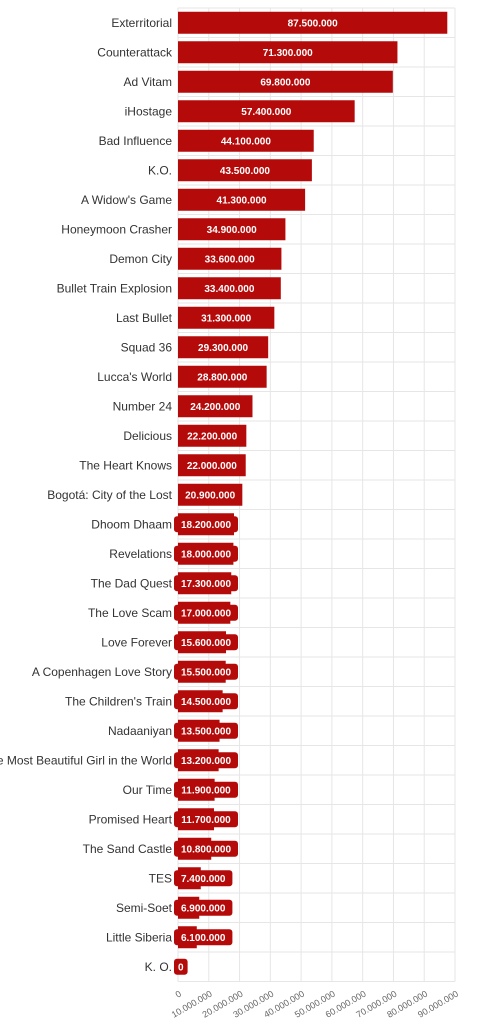 The height and width of the screenshot is (1024, 498). I want to click on value-label: 28.800.000, so click(222, 377).